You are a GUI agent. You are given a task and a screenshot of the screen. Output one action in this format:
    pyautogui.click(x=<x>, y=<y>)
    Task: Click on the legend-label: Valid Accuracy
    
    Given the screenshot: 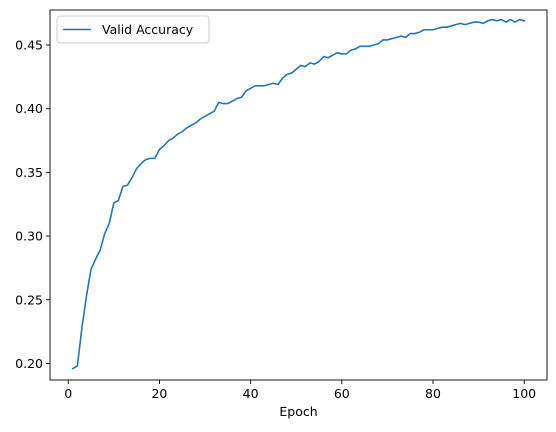 What is the action you would take?
    pyautogui.click(x=148, y=29)
    